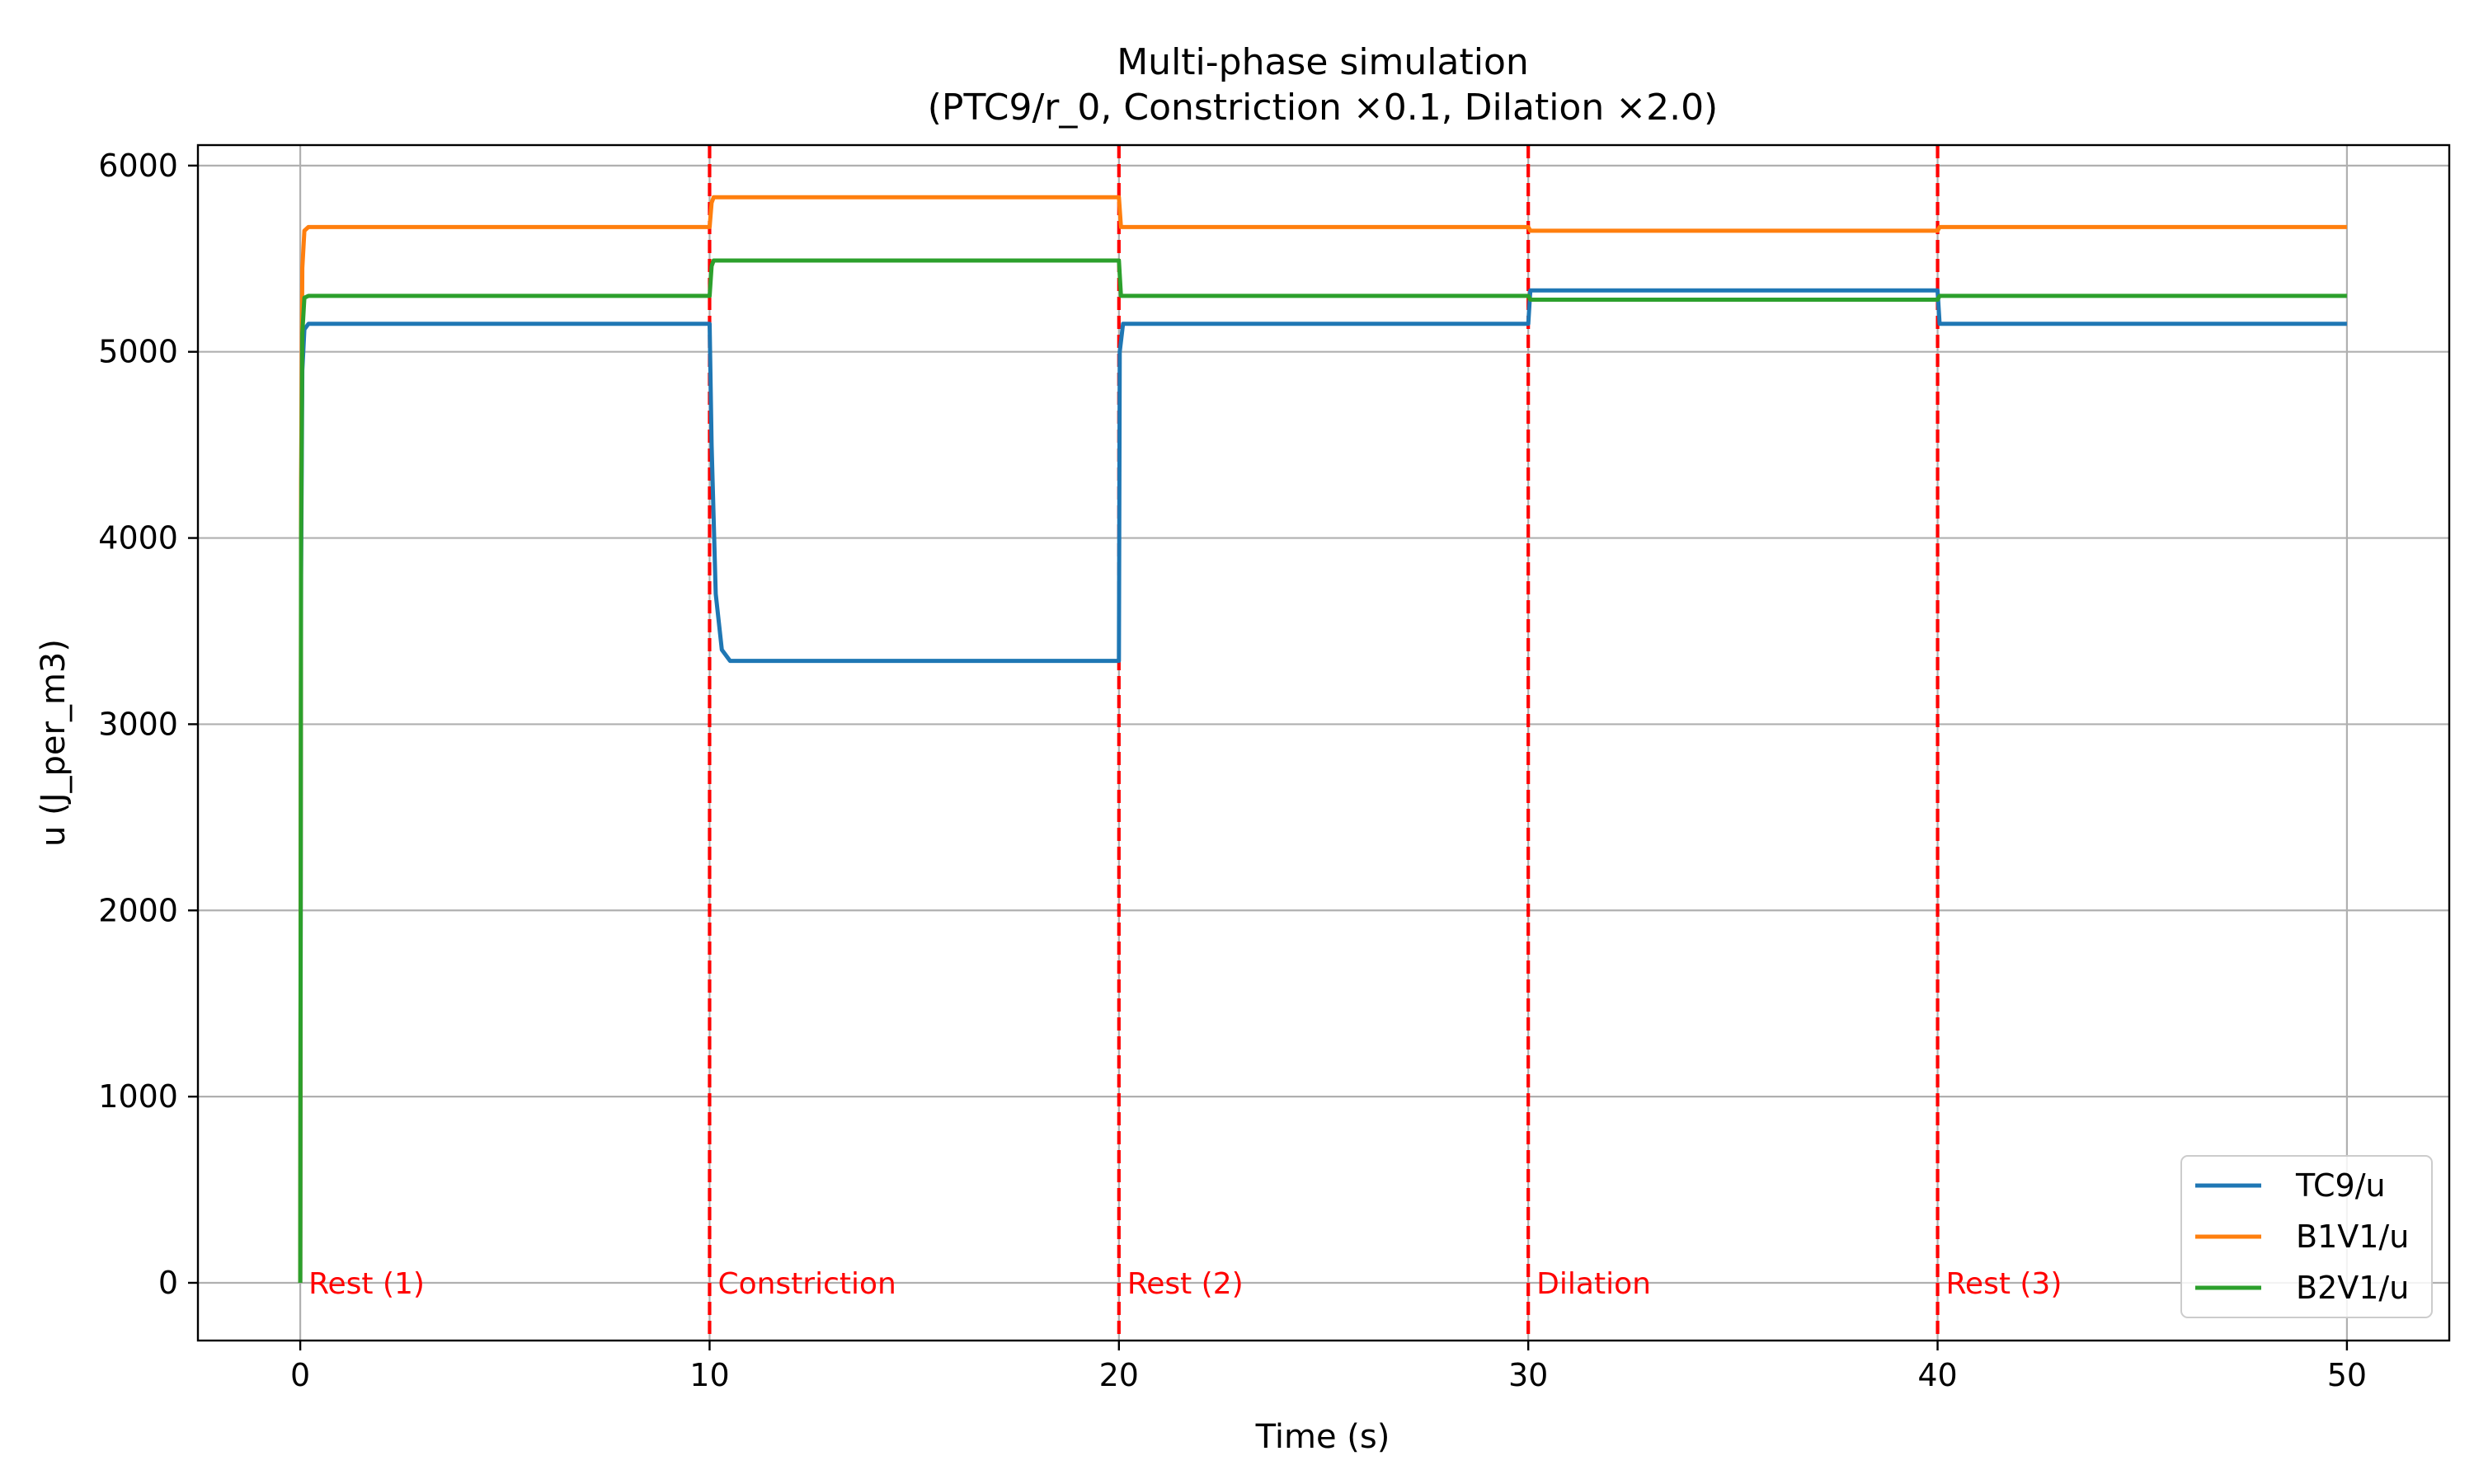  What do you see at coordinates (1937, 1375) in the screenshot?
I see `x-tick-label: 40` at bounding box center [1937, 1375].